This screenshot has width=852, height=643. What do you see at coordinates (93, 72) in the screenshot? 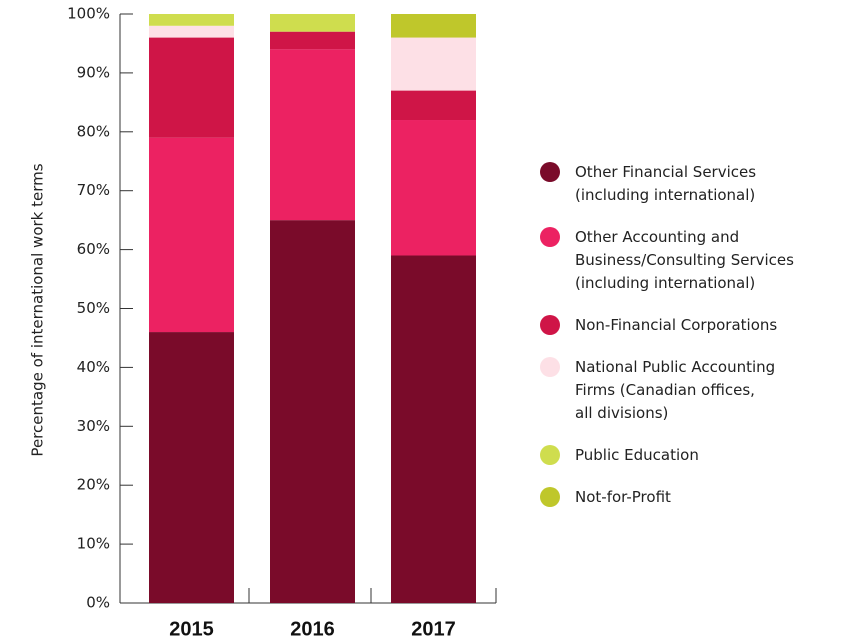
I see `y-tick-label: 90%` at bounding box center [93, 72].